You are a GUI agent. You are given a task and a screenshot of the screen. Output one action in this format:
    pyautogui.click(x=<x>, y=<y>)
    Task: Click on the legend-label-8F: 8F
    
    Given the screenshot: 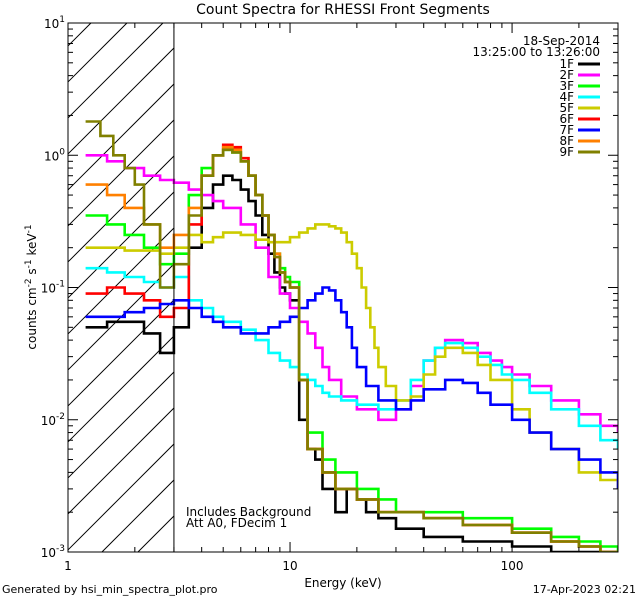 What is the action you would take?
    pyautogui.click(x=566, y=141)
    